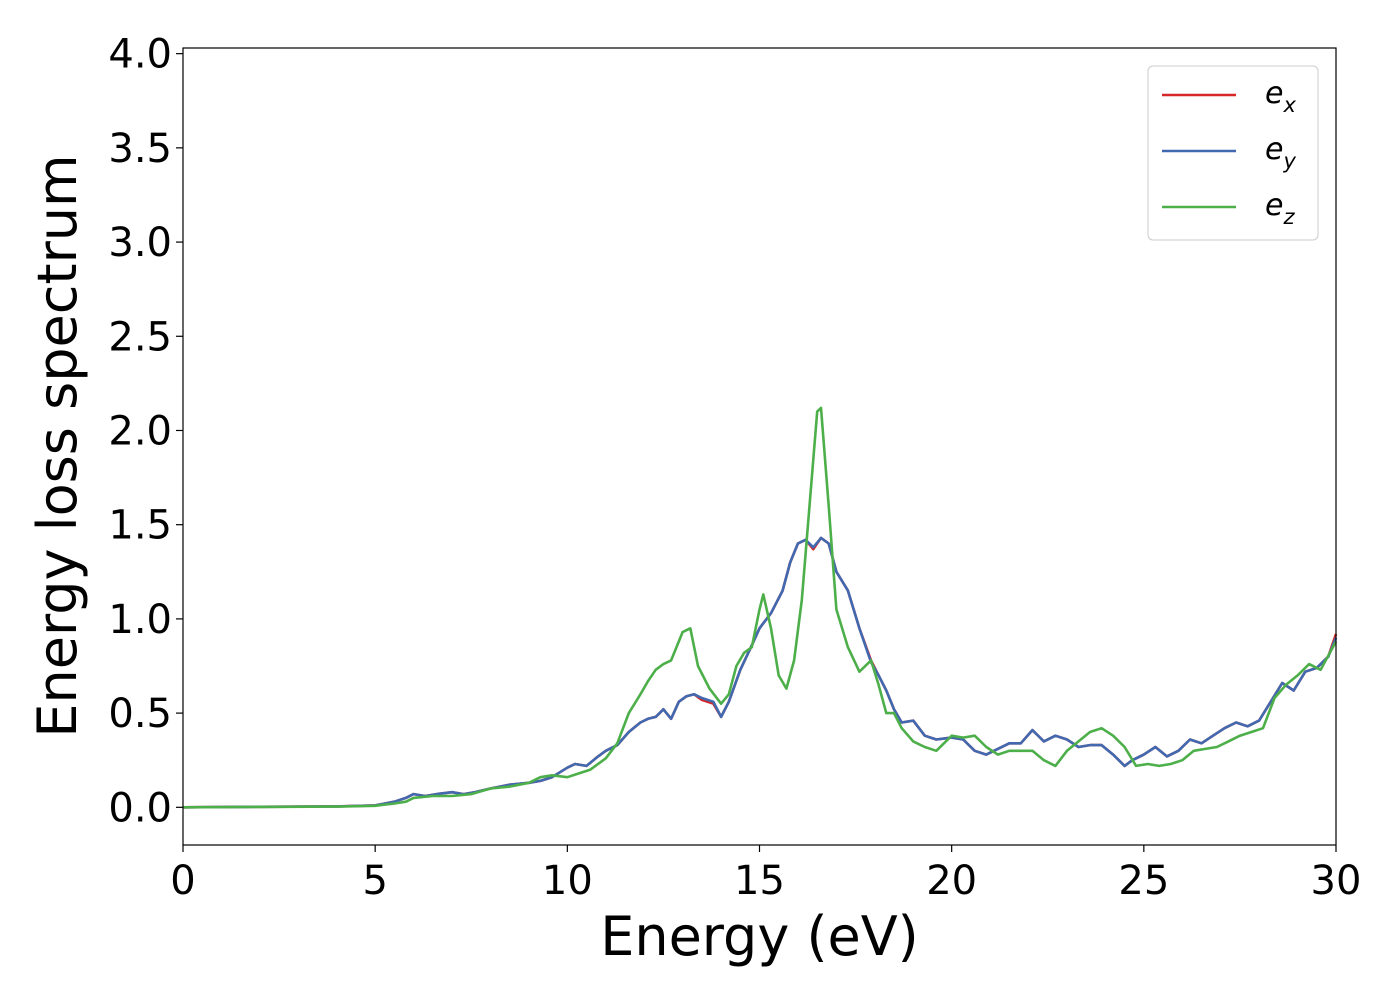 The width and height of the screenshot is (1400, 1000). What do you see at coordinates (140, 808) in the screenshot?
I see `y-tick-label: 0.0` at bounding box center [140, 808].